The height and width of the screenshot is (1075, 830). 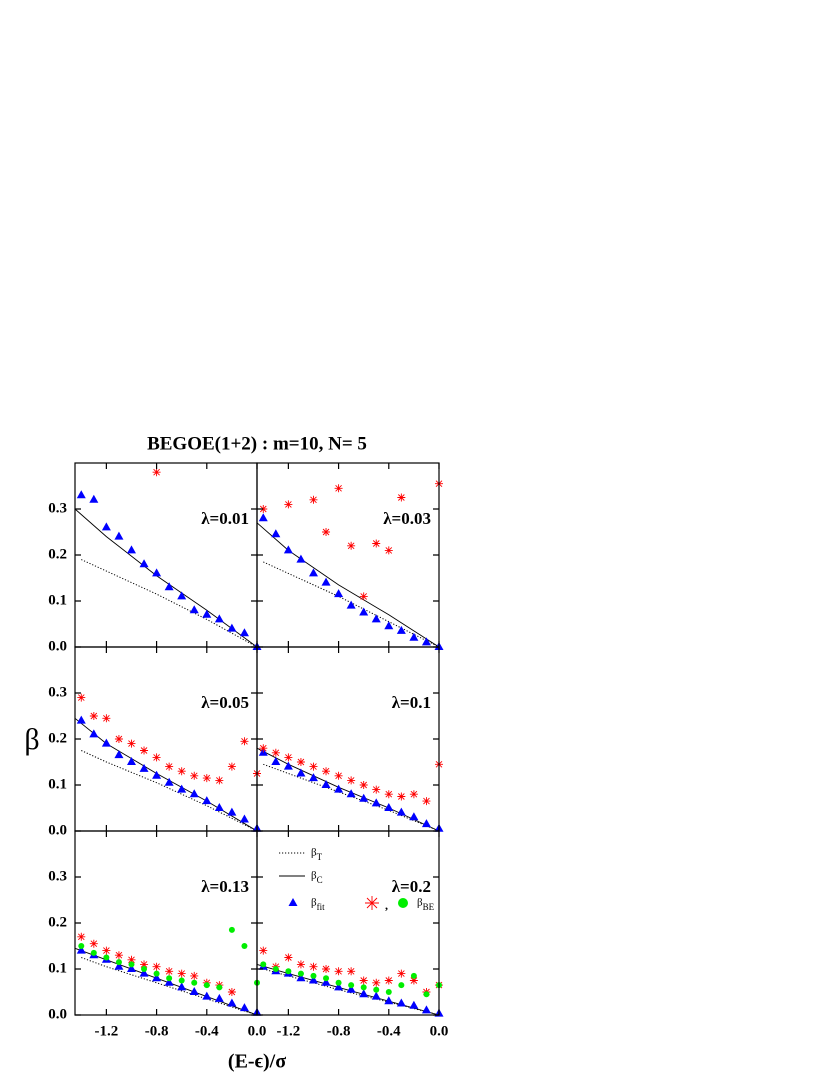 I want to click on panel: λ=0.13 -1.2 -0.8 -0.4 0.0 0.0 0.1 0.2 0.3, so click(x=157, y=934).